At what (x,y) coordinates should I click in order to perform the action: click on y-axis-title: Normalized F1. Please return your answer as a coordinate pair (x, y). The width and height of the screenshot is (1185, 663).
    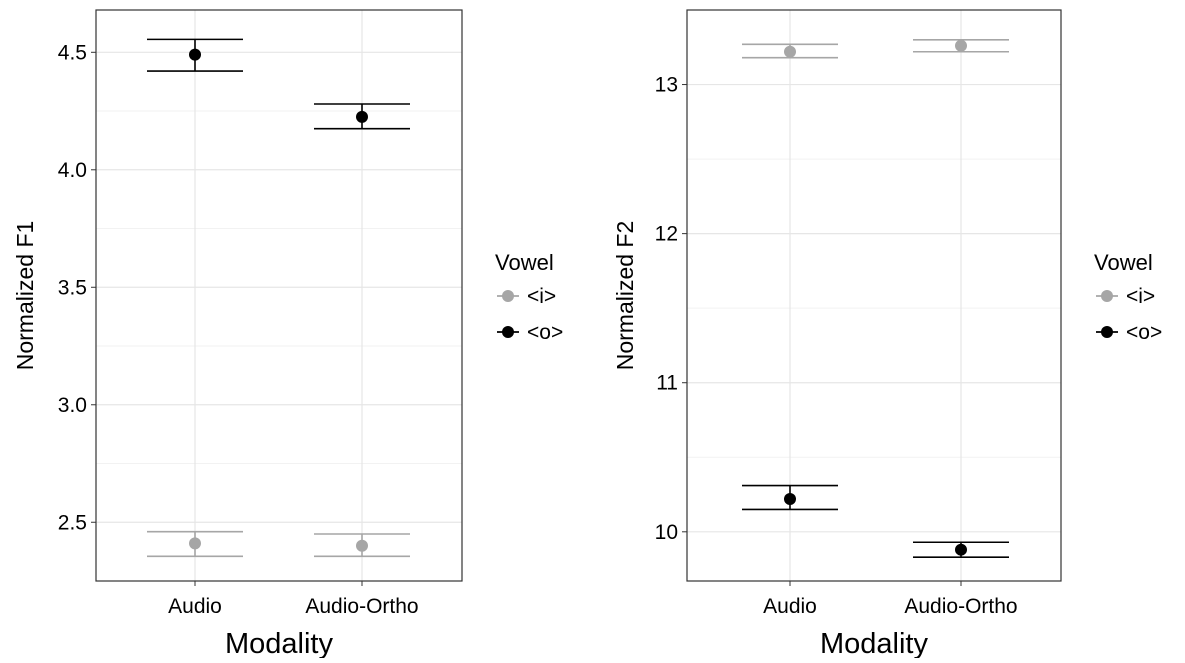
    Looking at the image, I should click on (25, 296).